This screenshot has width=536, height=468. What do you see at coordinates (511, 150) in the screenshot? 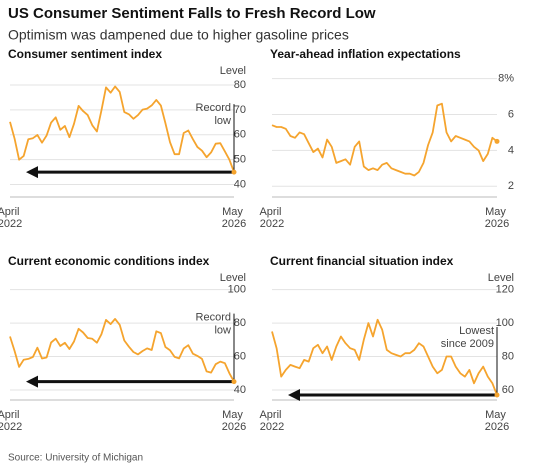
I see `y-tick-label: 4` at bounding box center [511, 150].